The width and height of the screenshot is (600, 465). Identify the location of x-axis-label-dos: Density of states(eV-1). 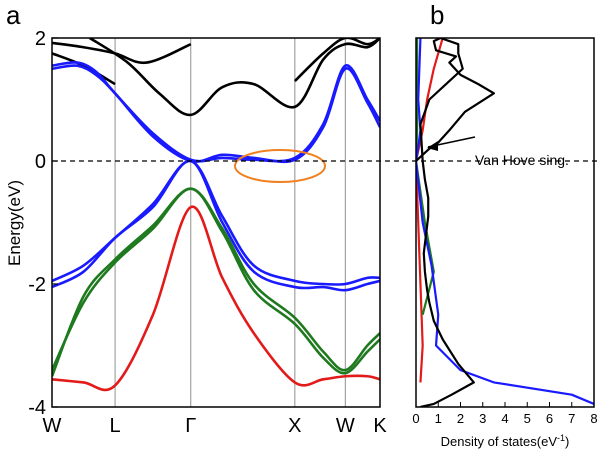
(505, 441).